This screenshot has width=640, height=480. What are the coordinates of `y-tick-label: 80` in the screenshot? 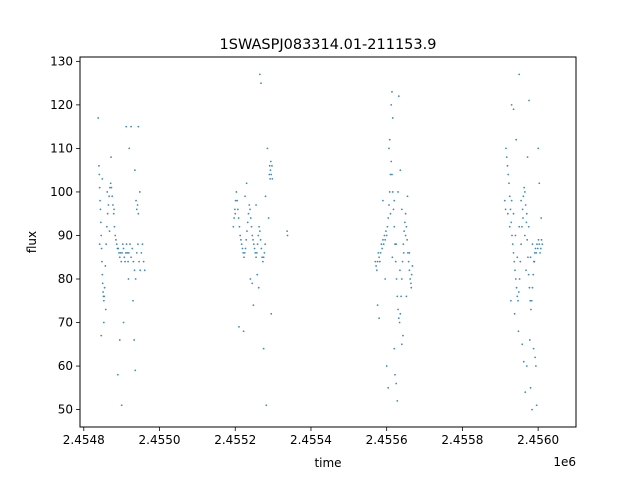 It's located at (65, 279).